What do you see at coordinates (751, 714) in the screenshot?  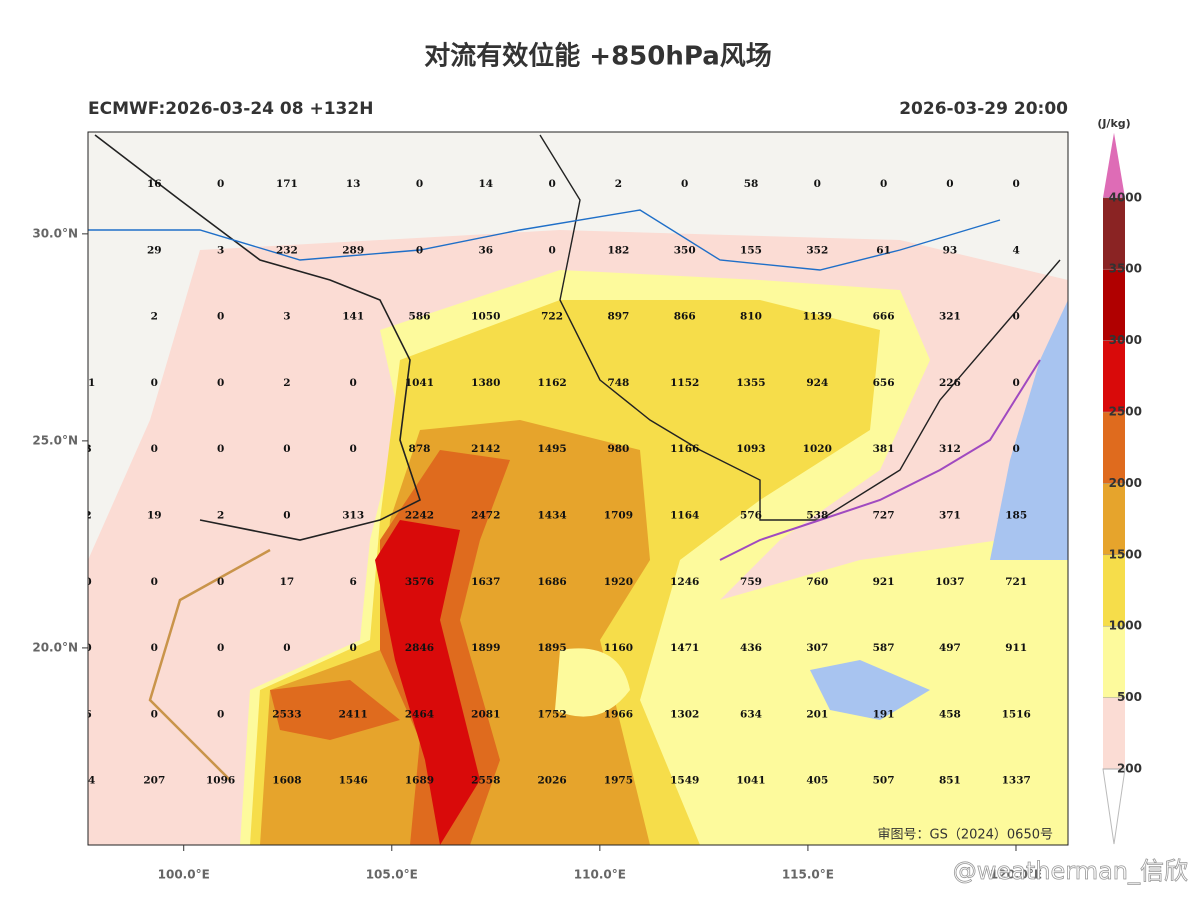 I see `grid-value: 634` at bounding box center [751, 714].